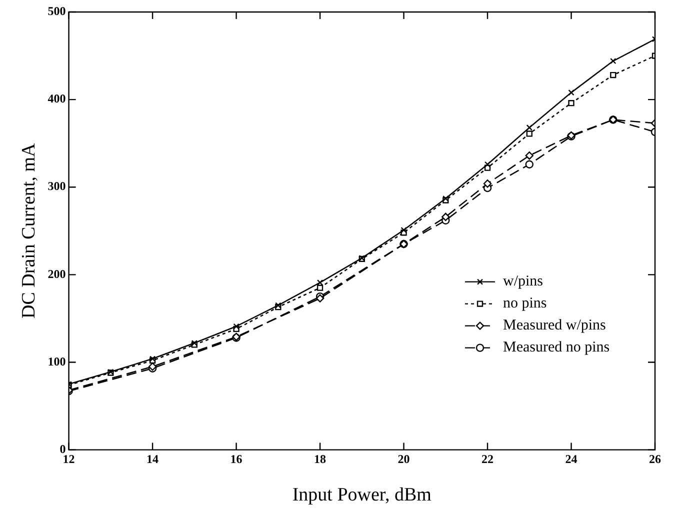 This screenshot has height=515, width=673. Describe the element at coordinates (525, 304) in the screenshot. I see `legend-label: no pins` at that location.